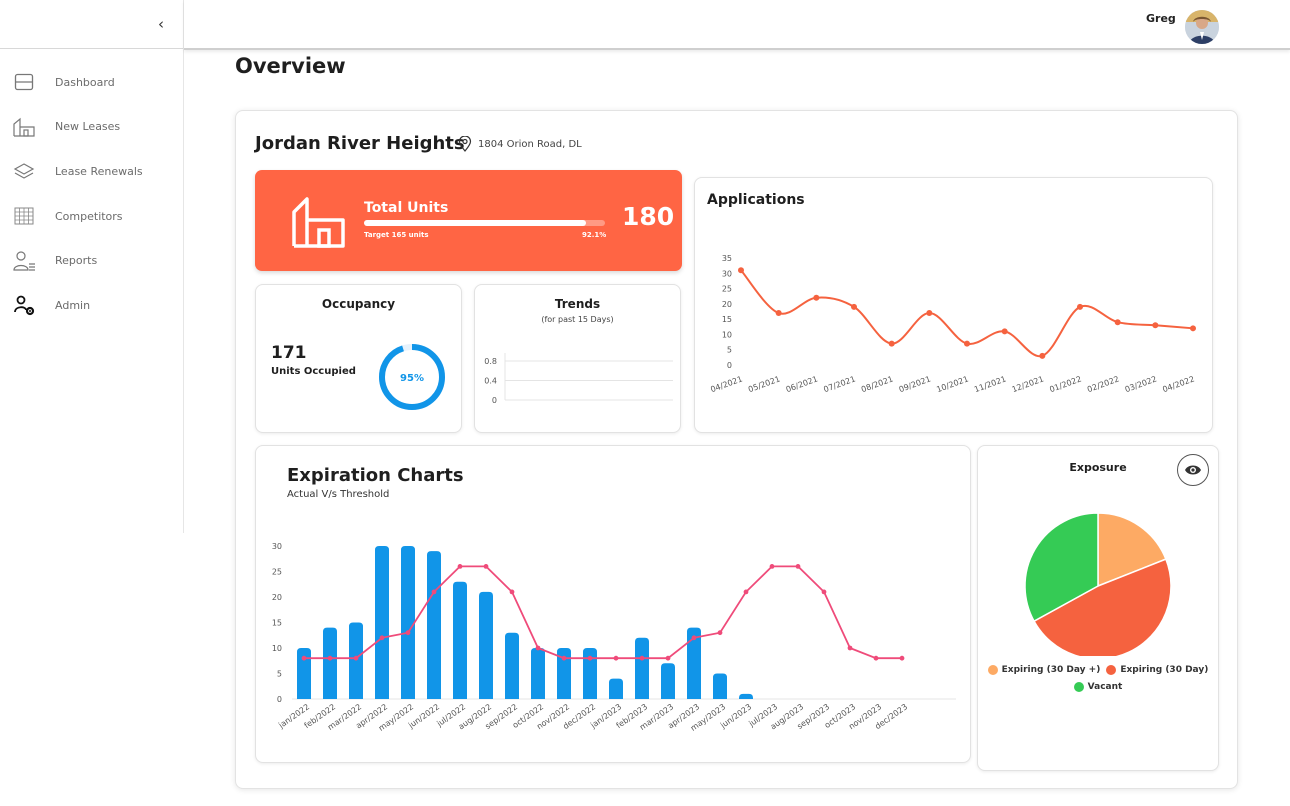 This screenshot has width=1290, height=806. What do you see at coordinates (1065, 384) in the screenshot?
I see `x-tick-label: 01/2022` at bounding box center [1065, 384].